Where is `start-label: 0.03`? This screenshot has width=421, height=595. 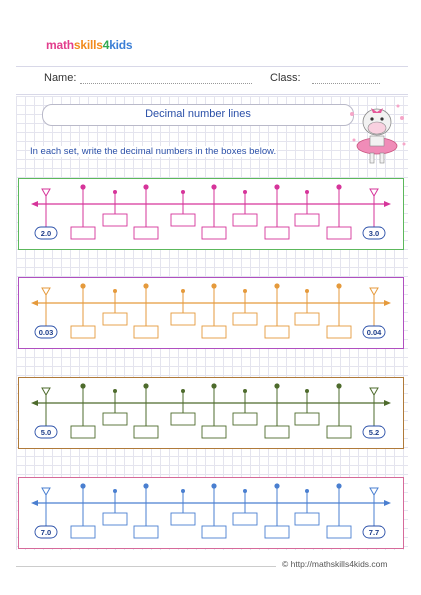
start-label: 0.03 is located at coordinates (46, 332).